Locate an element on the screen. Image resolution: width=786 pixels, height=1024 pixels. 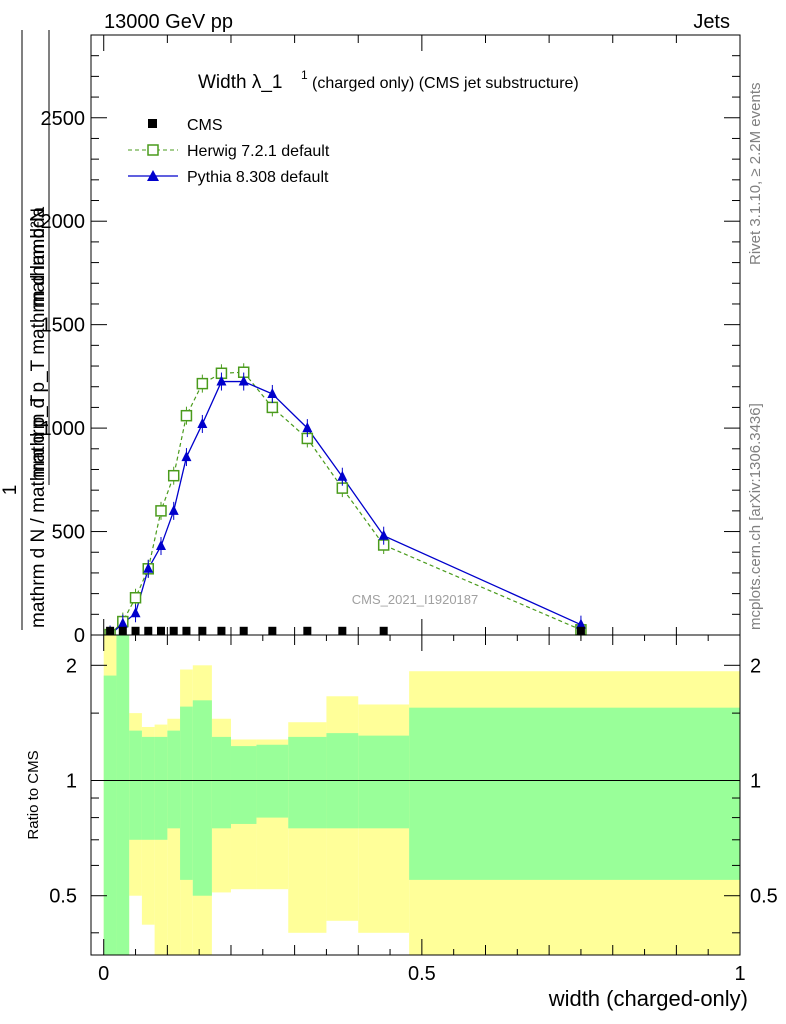
x-tick-label: 0 is located at coordinates (103, 974).